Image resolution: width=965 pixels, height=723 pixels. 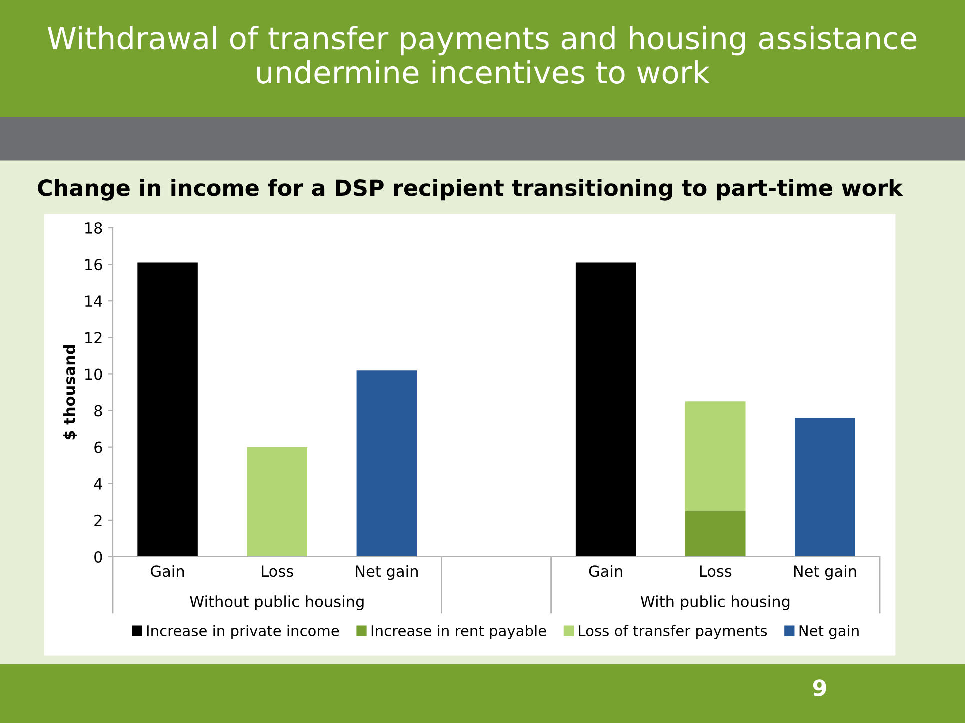 I want to click on legend-label: Loss of transfer payments, so click(x=673, y=632).